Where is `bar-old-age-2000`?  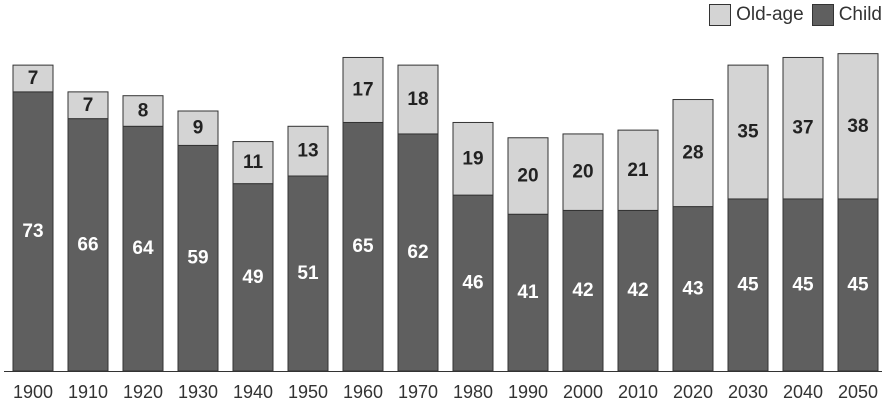 bar-old-age-2000 is located at coordinates (583, 172).